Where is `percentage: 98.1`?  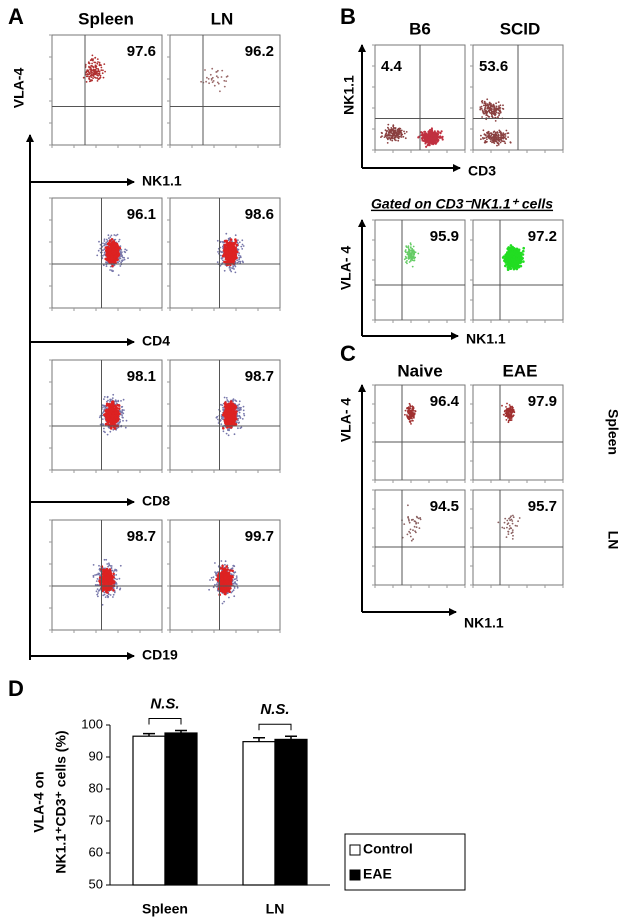
percentage: 98.1 is located at coordinates (141, 376).